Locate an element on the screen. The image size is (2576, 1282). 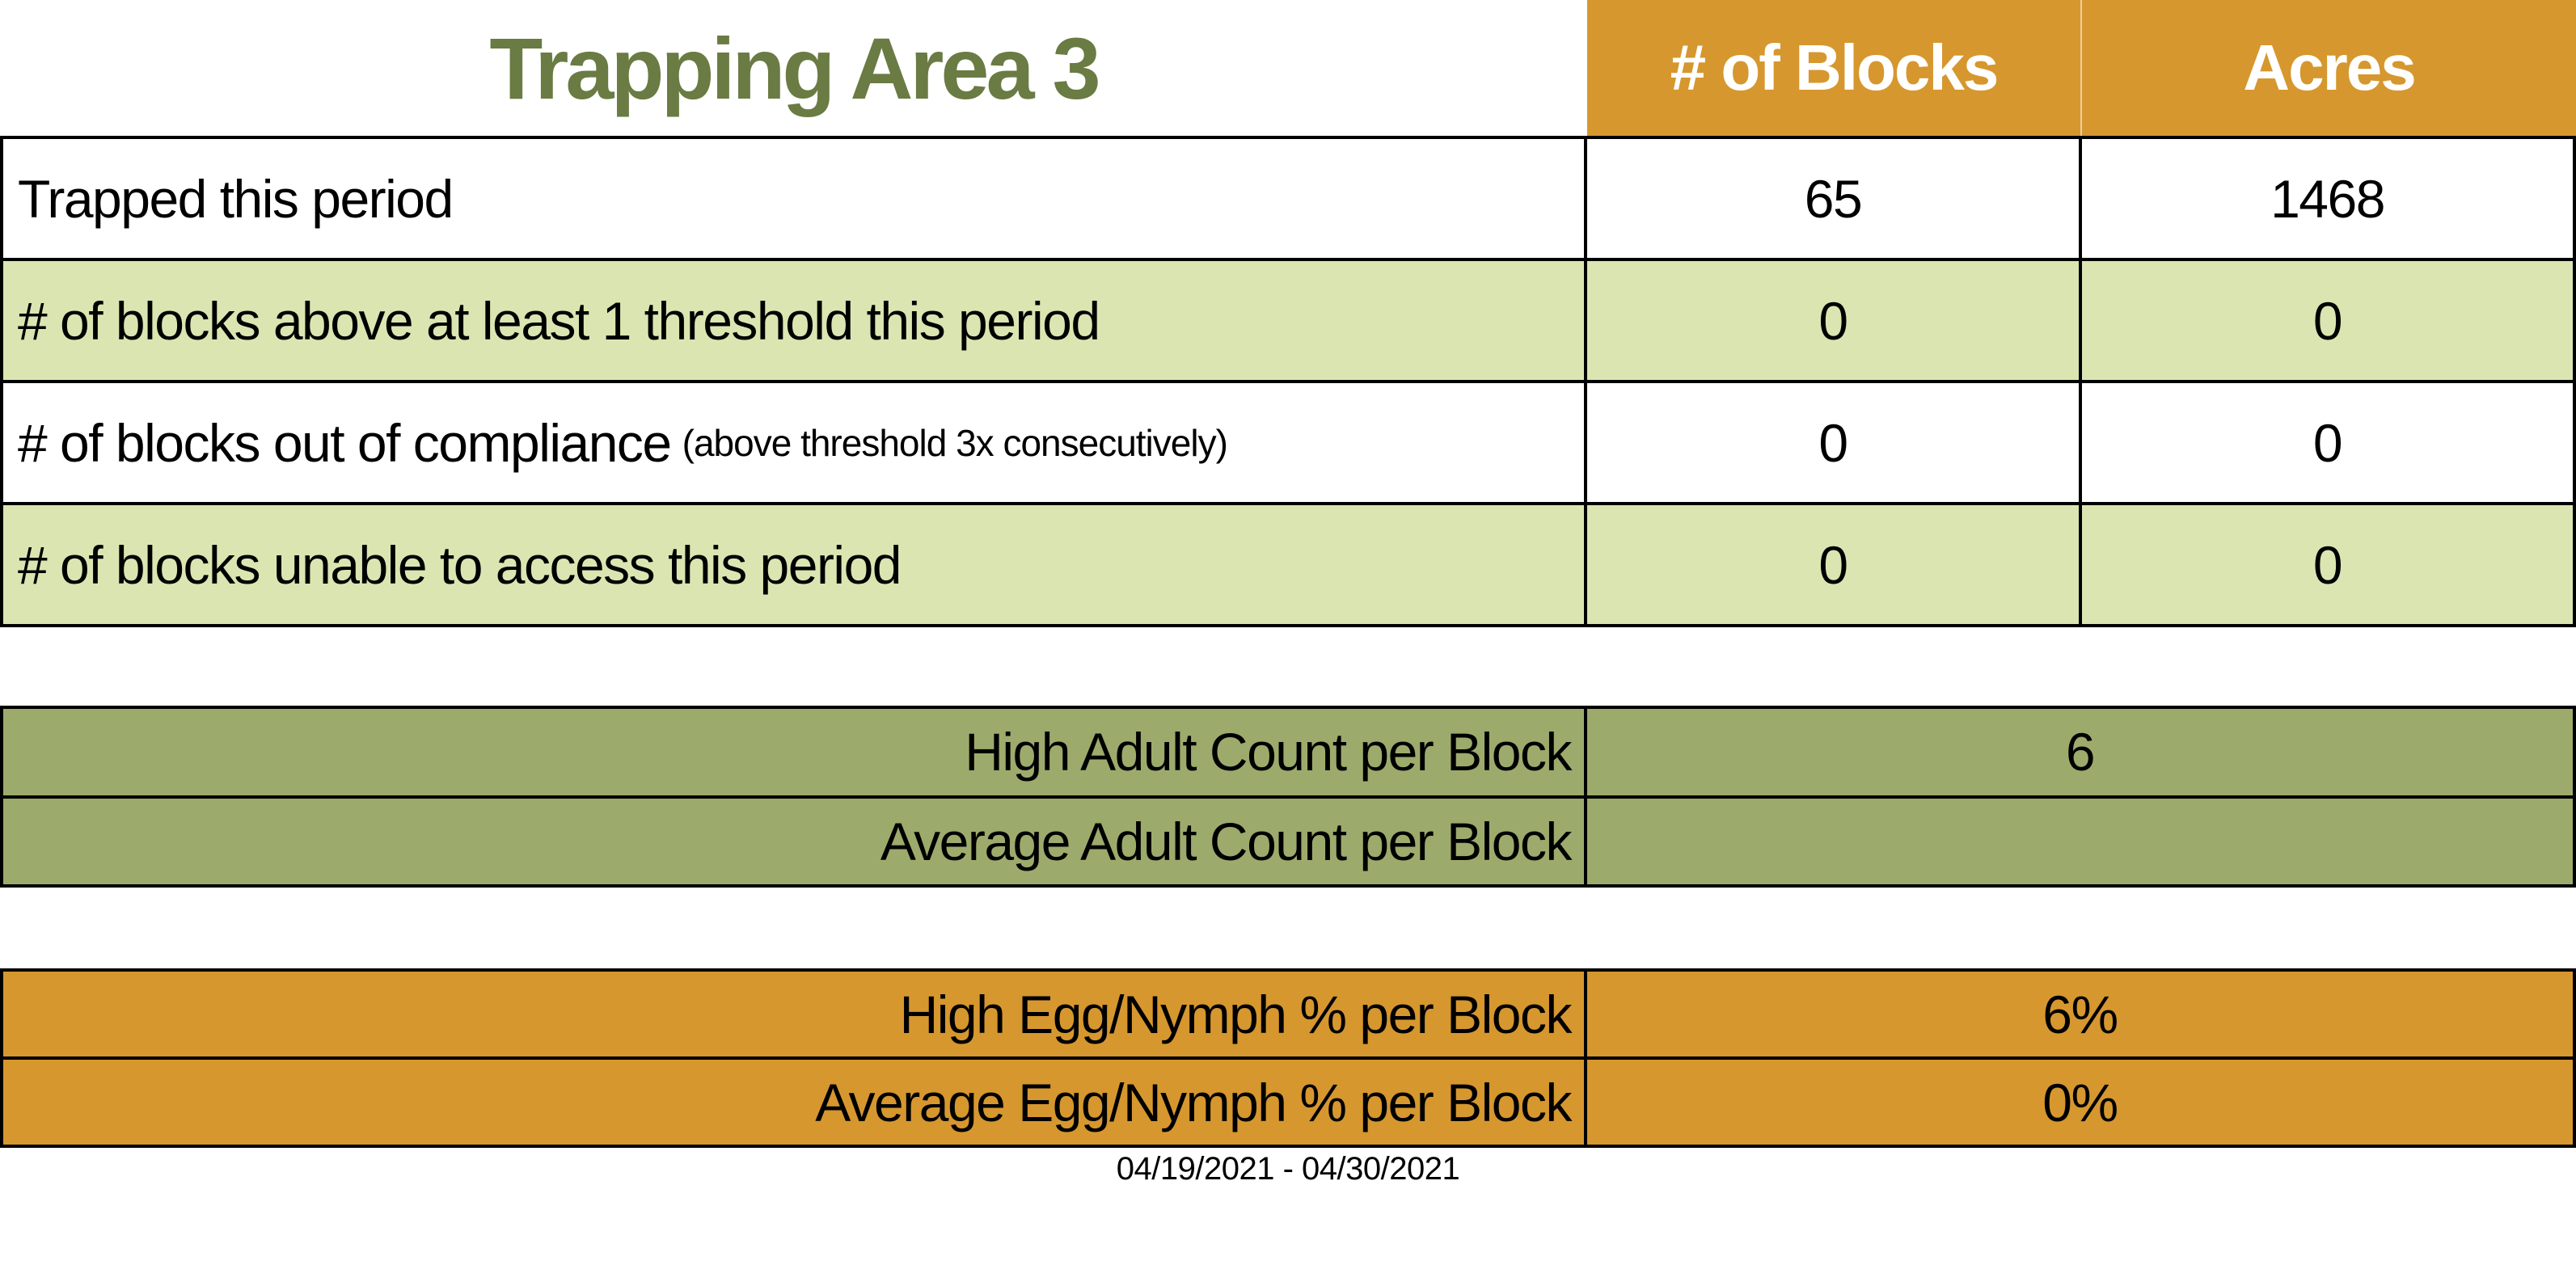
row-label-main: # of blocks out of compliance is located at coordinates (345, 443).